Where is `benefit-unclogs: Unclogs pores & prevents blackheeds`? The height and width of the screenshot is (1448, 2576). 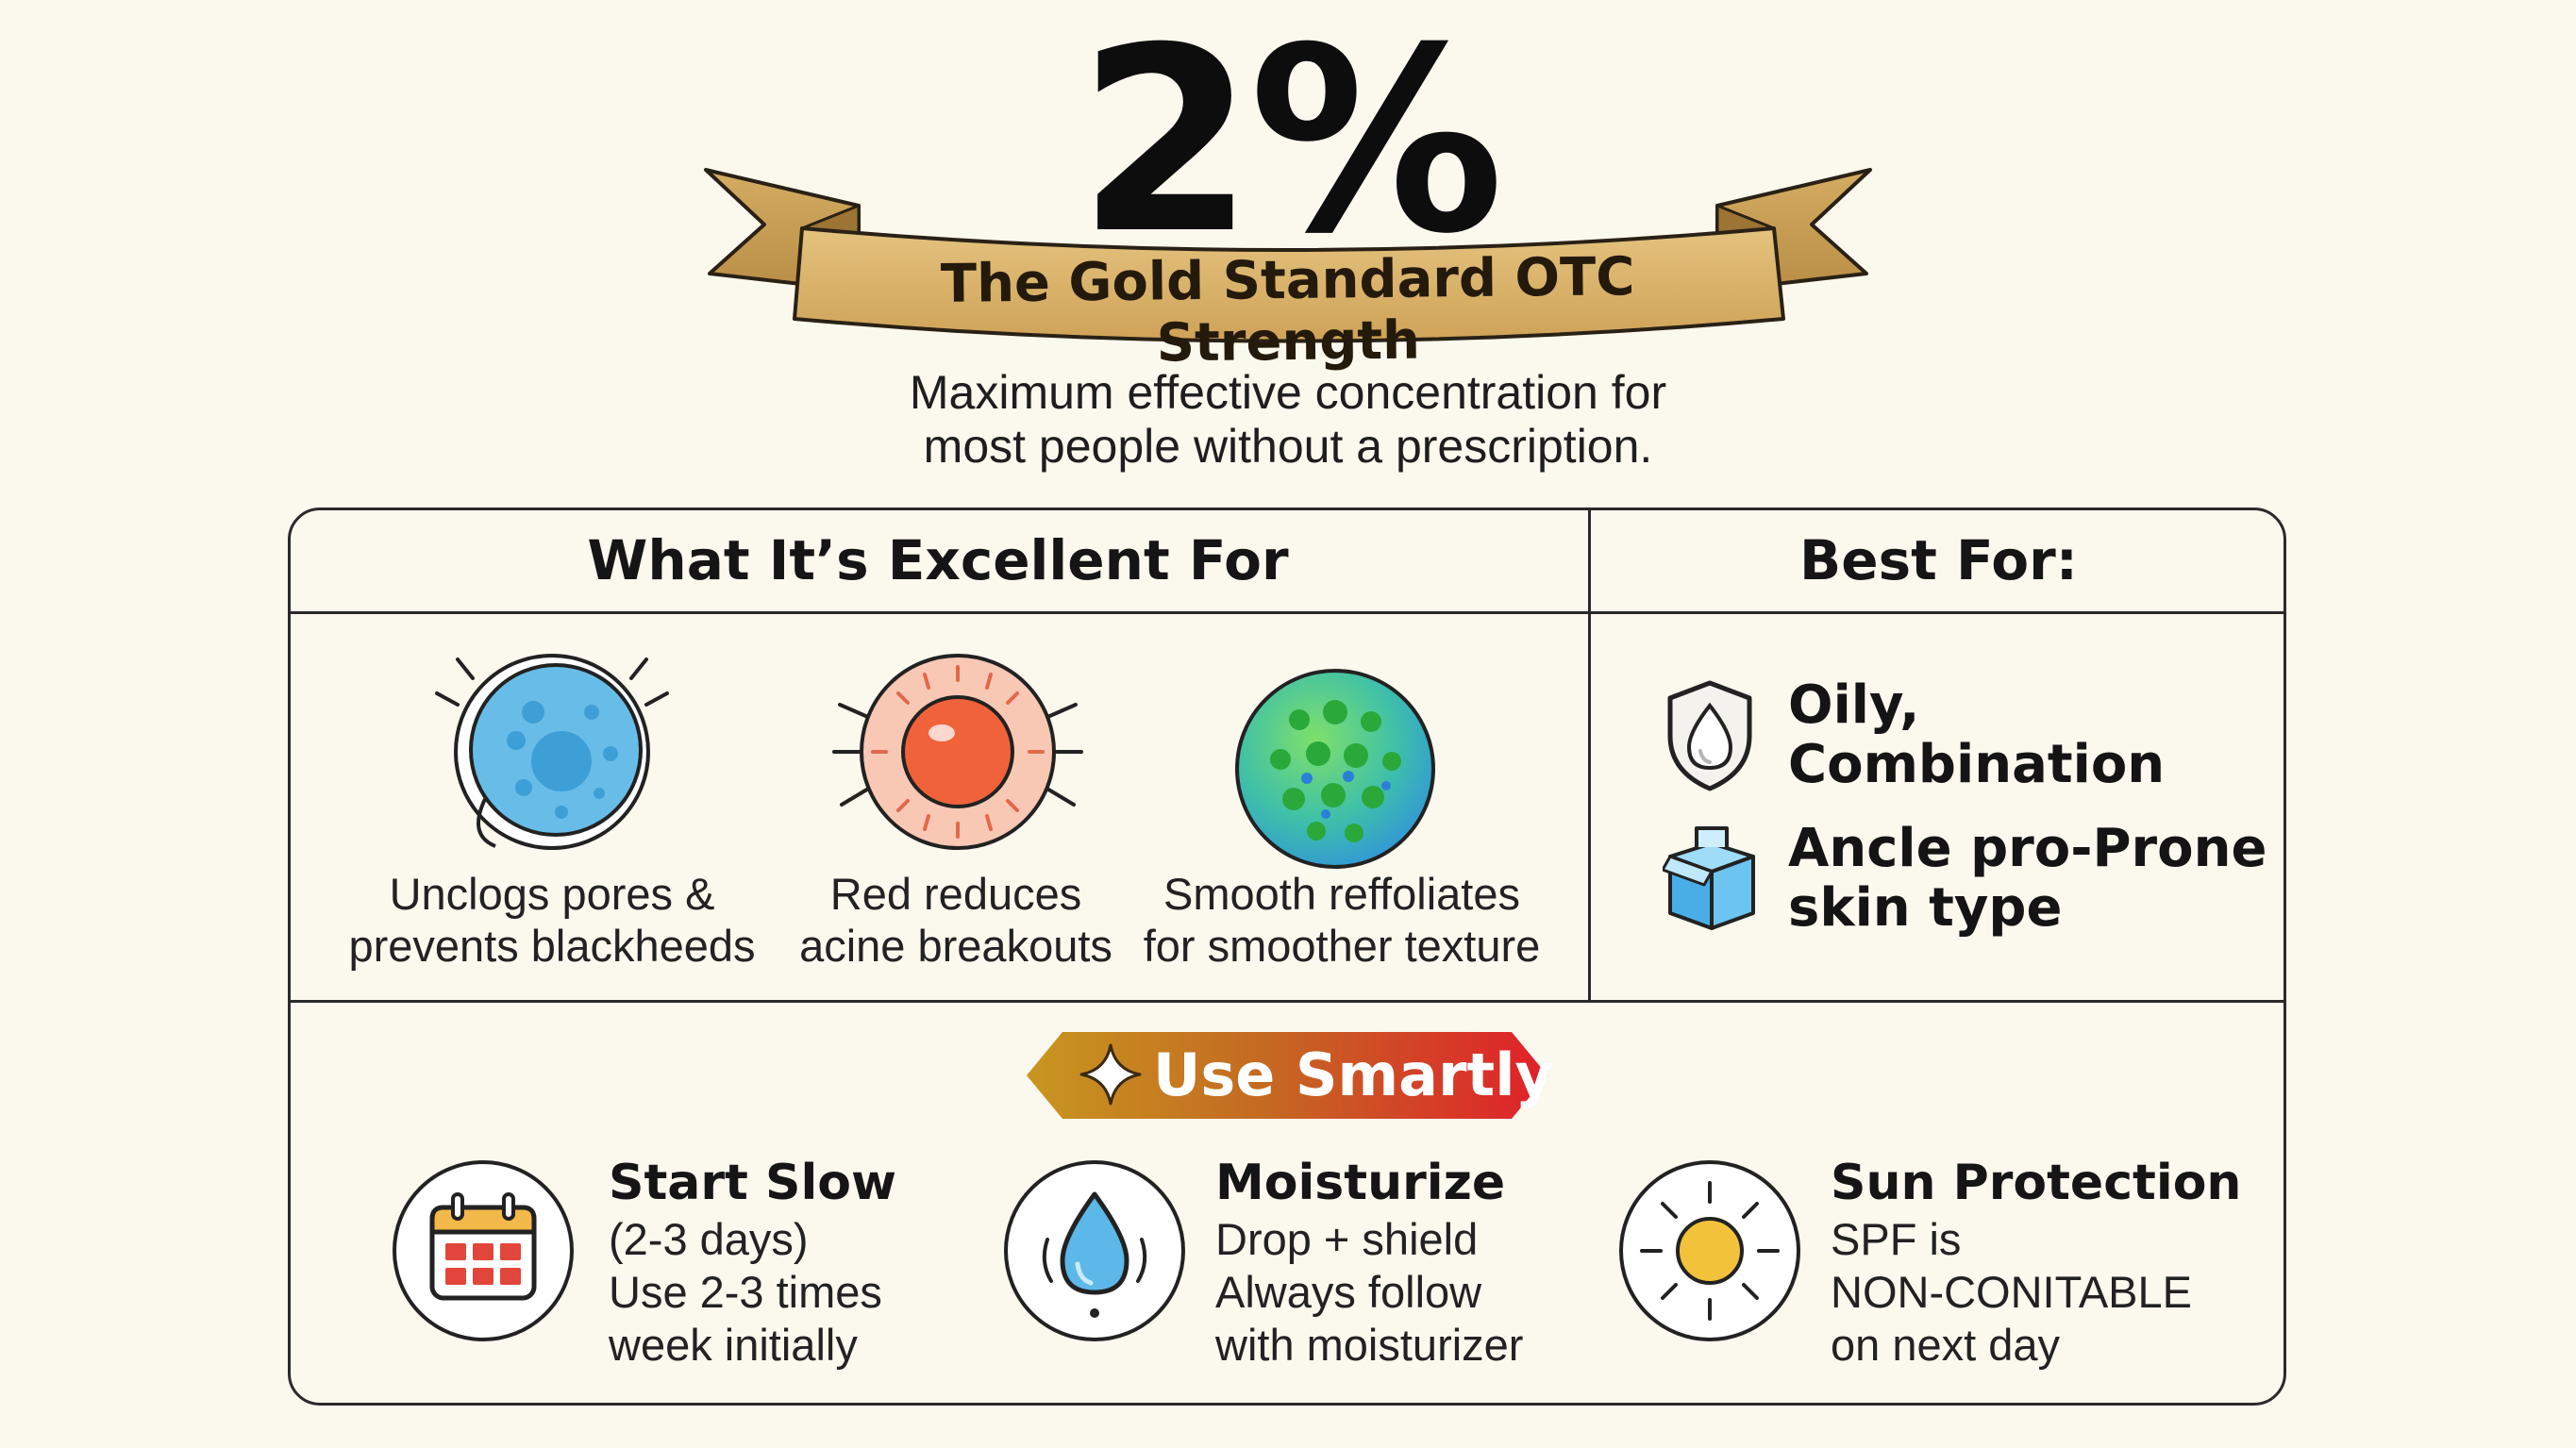 benefit-unclogs: Unclogs pores & prevents blackheeds is located at coordinates (552, 920).